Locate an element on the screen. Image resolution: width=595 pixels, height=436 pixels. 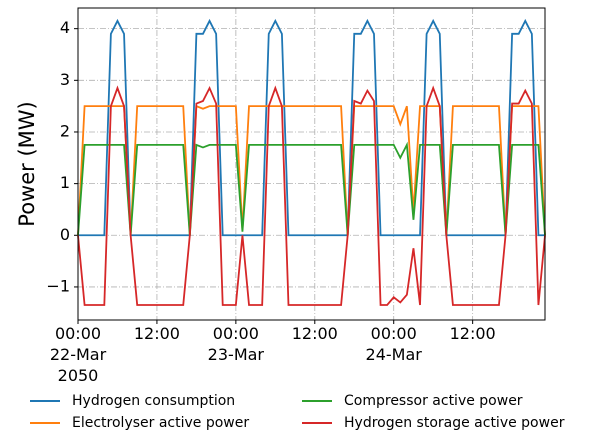
legend-label: Hydrogen consumption is located at coordinates (153, 401).